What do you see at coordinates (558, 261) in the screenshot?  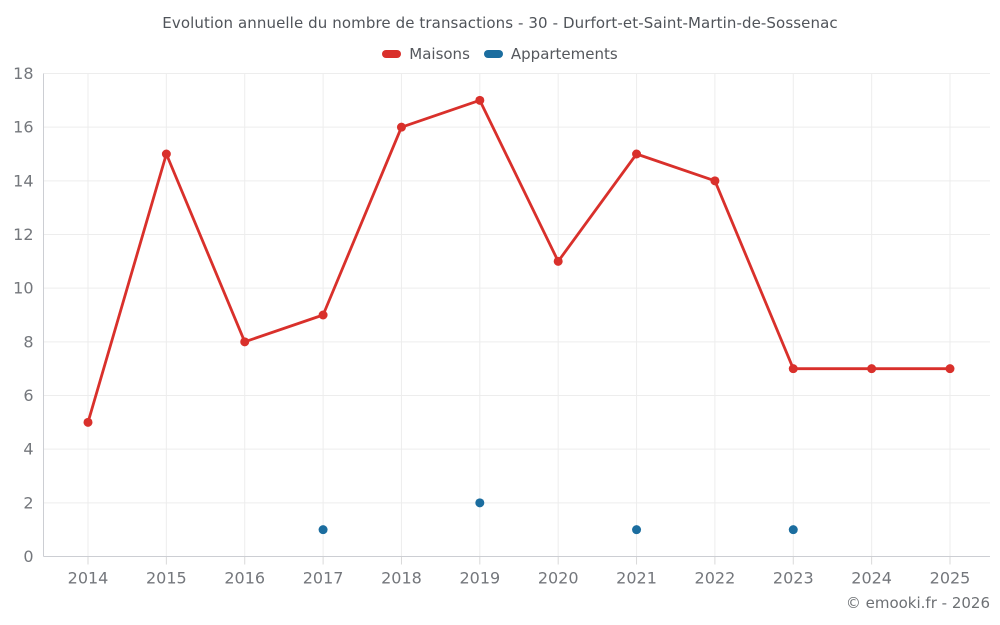 I see `data-point-maisons-2020` at bounding box center [558, 261].